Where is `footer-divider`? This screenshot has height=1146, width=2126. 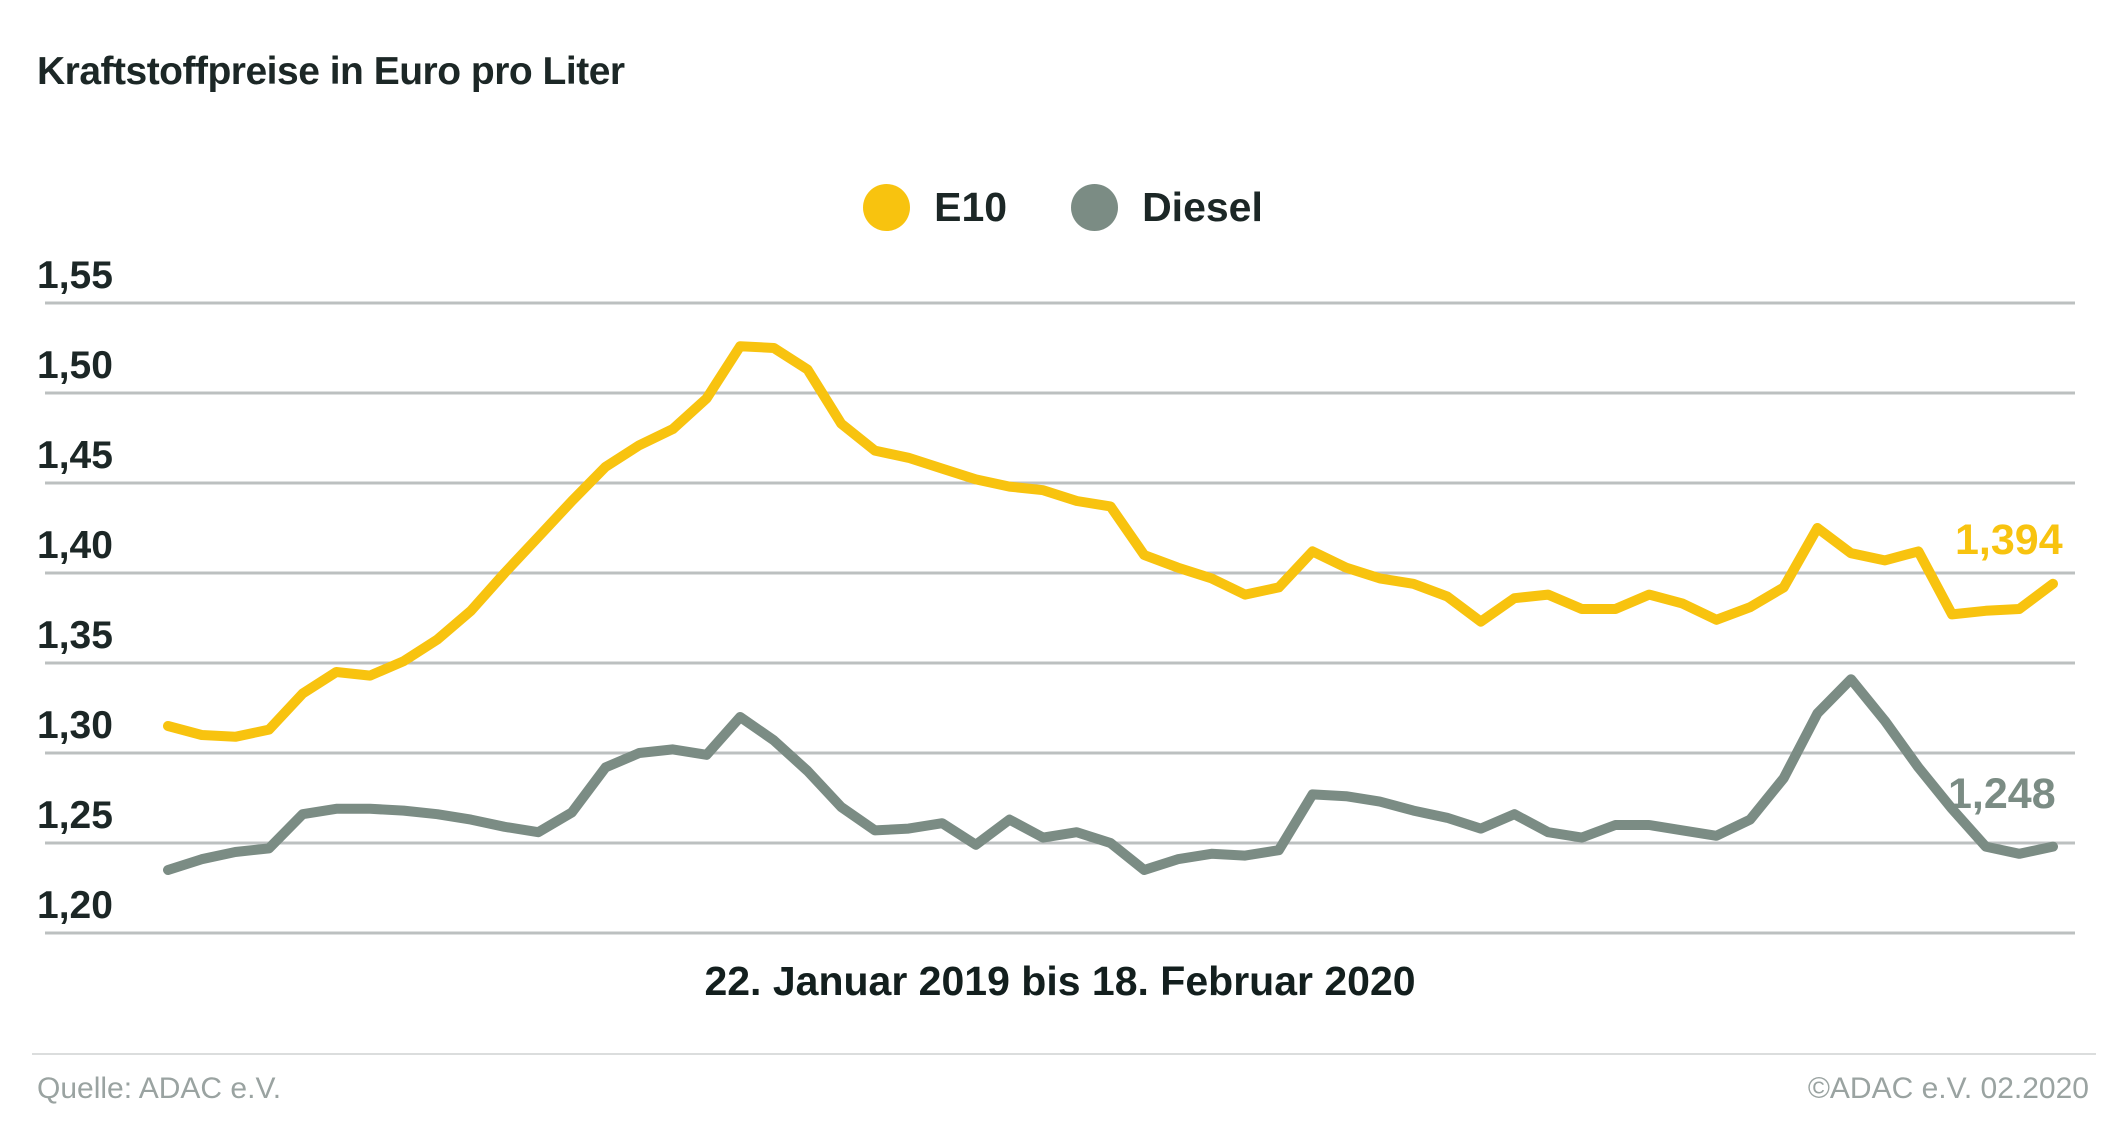 footer-divider is located at coordinates (1064, 1054).